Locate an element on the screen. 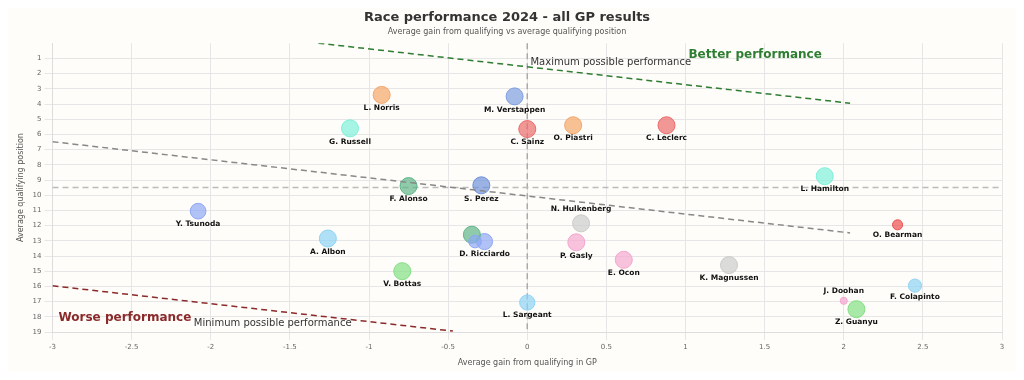 The image size is (1024, 380). y-axis-title: Average qualifying position is located at coordinates (20, 188).